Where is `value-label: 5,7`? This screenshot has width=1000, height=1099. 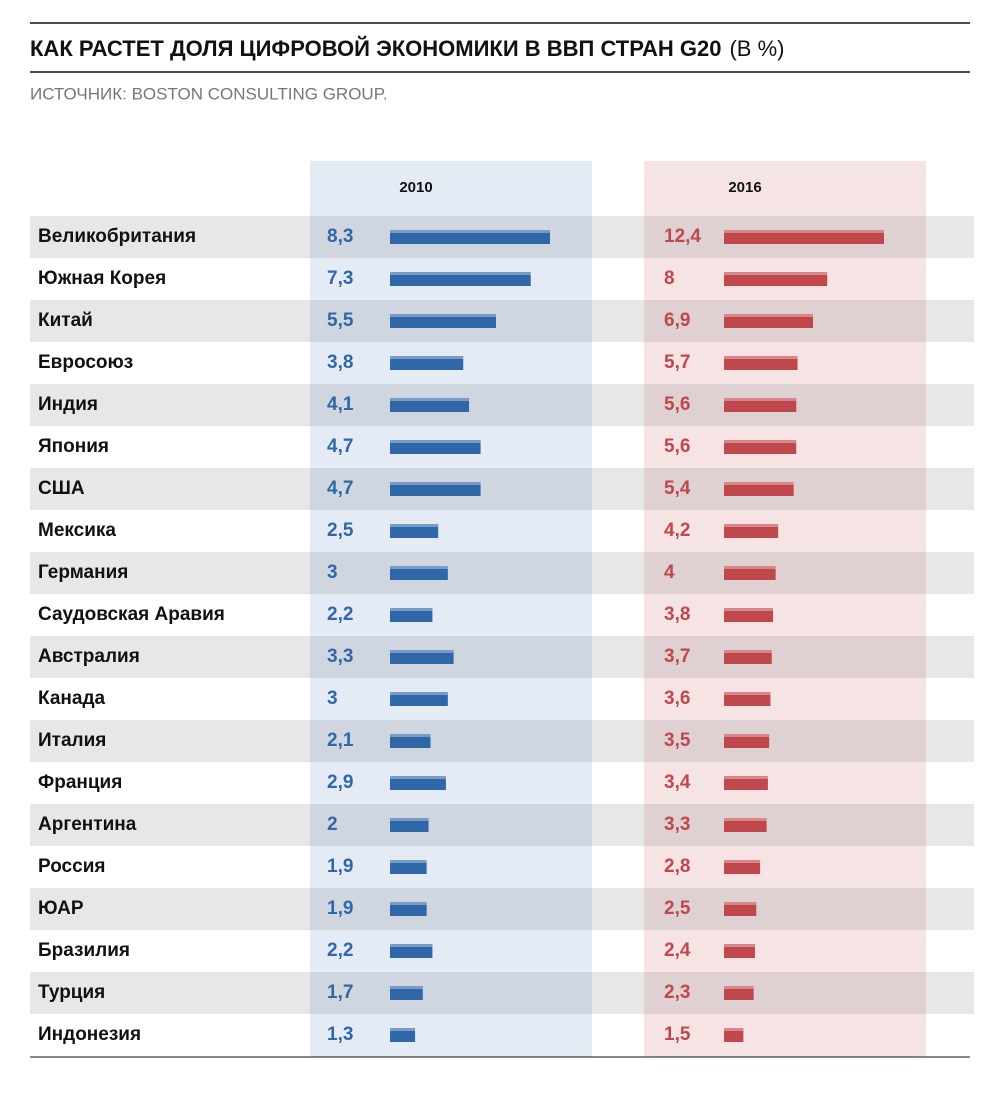
value-label: 5,7 is located at coordinates (677, 362).